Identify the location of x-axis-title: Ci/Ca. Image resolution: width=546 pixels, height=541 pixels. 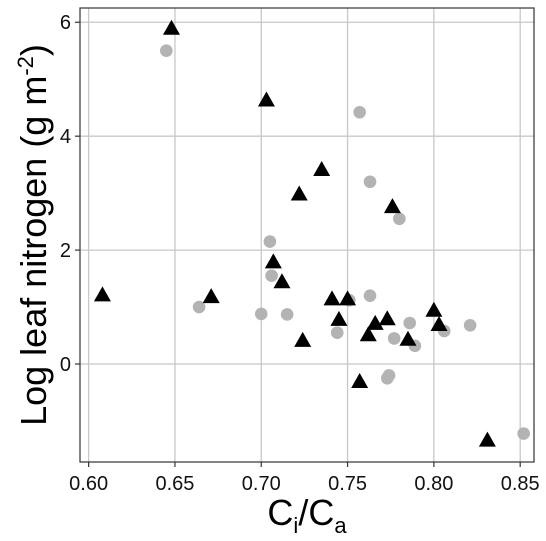
(307, 515).